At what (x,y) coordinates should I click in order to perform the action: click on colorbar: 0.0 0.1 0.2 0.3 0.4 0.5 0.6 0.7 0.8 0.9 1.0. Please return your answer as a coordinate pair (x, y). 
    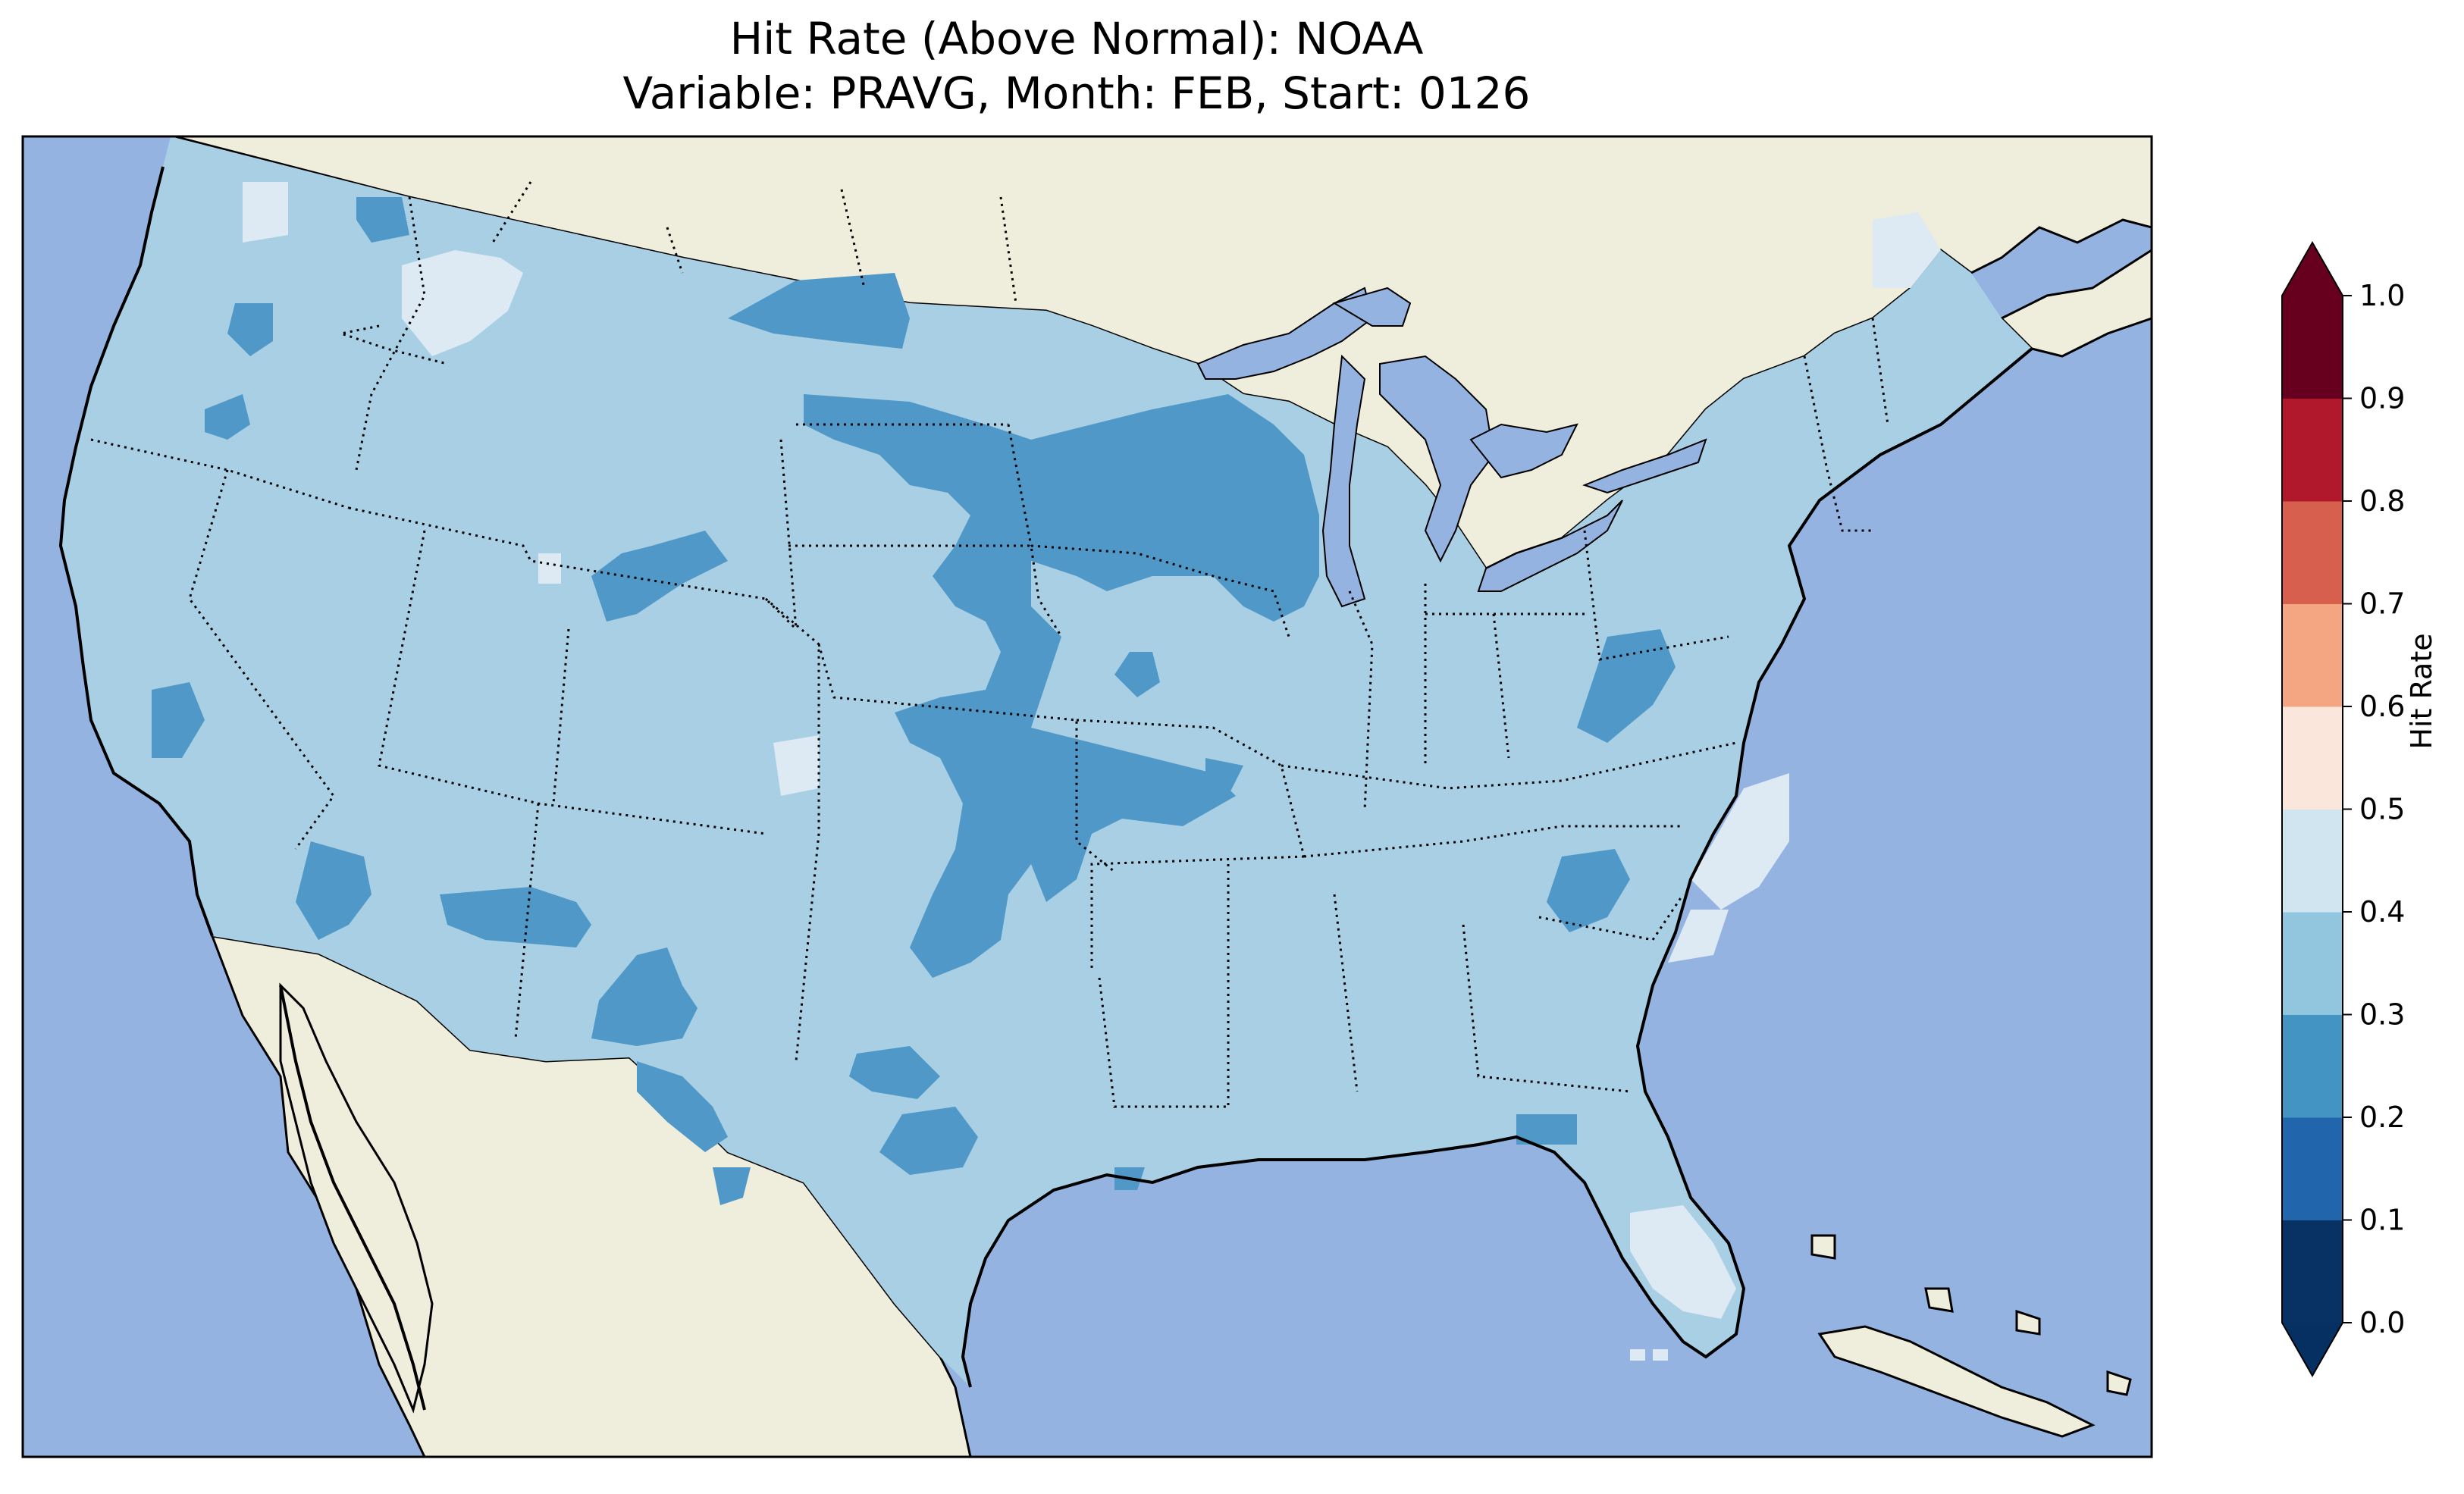
    Looking at the image, I should click on (2343, 809).